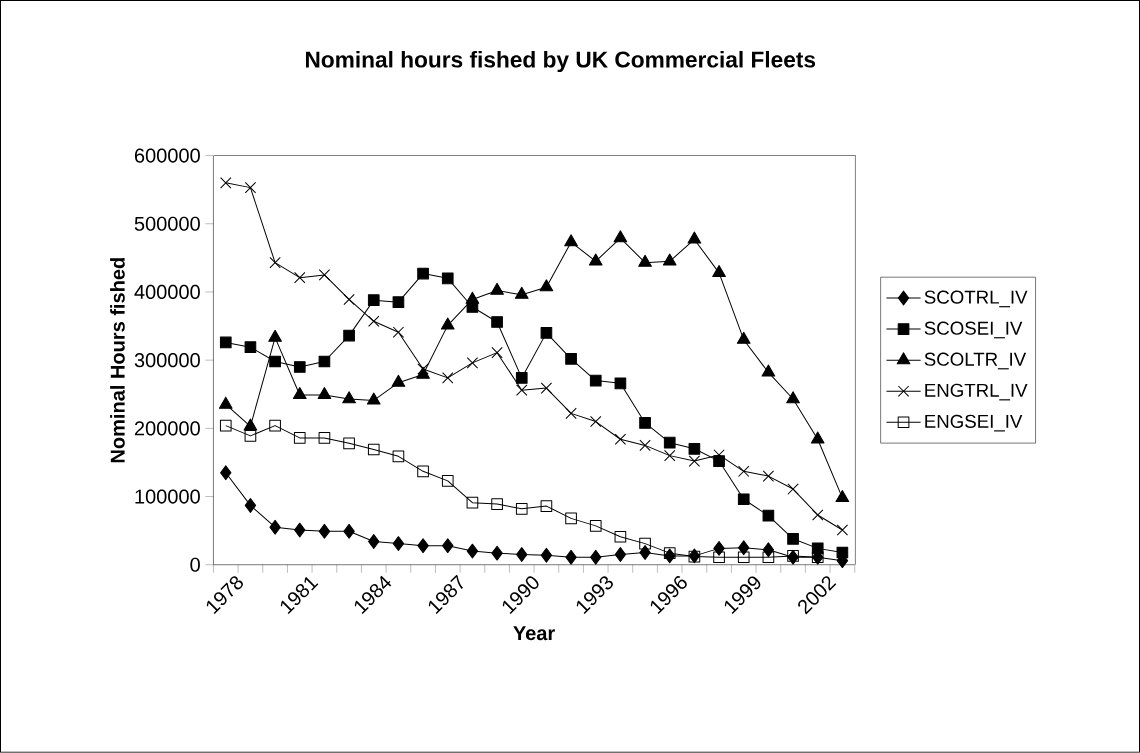 Image resolution: width=1140 pixels, height=753 pixels. What do you see at coordinates (167, 360) in the screenshot?
I see `y-tick-label: 300000` at bounding box center [167, 360].